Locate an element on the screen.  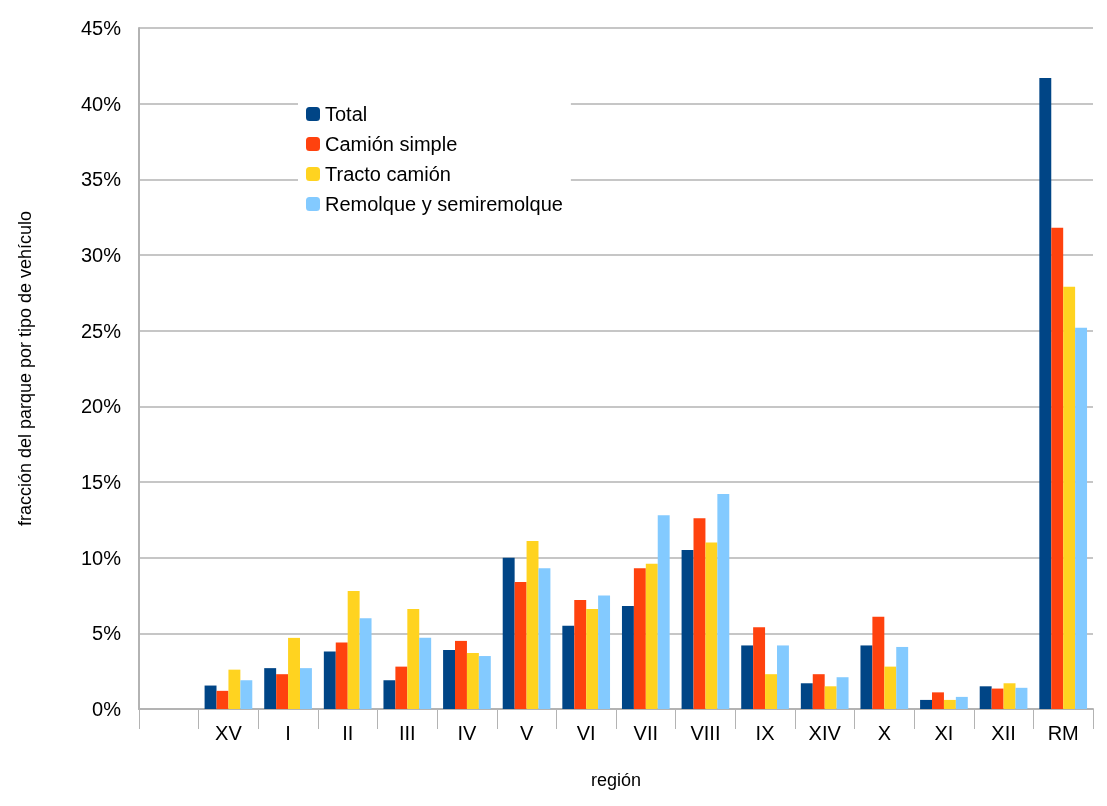
x-tick-label: XII is located at coordinates (1003, 733).